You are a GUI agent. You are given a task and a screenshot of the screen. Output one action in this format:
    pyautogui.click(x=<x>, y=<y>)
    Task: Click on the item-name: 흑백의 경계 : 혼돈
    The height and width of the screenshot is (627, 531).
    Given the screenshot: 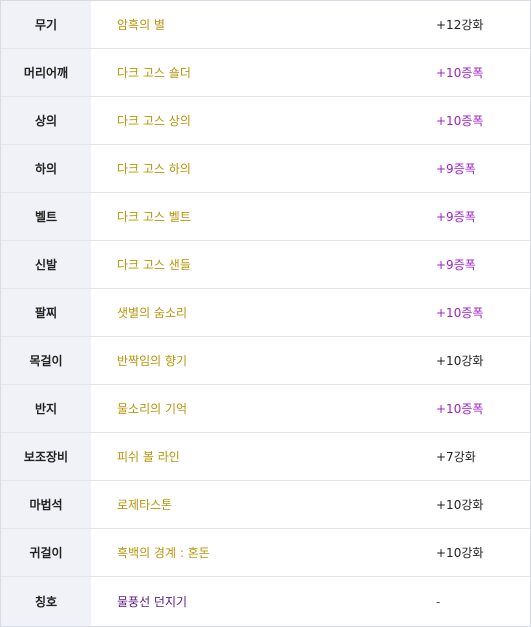 What is the action you would take?
    pyautogui.click(x=163, y=553)
    